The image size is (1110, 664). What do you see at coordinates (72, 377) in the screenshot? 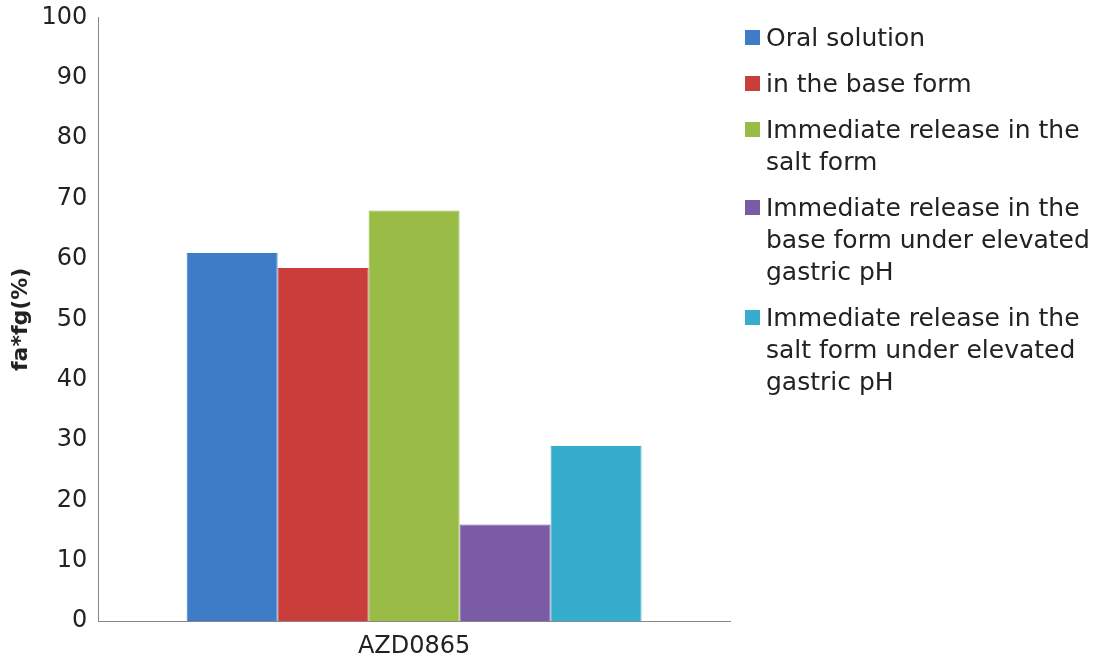
I see `y-tick-label: 40` at bounding box center [72, 377].